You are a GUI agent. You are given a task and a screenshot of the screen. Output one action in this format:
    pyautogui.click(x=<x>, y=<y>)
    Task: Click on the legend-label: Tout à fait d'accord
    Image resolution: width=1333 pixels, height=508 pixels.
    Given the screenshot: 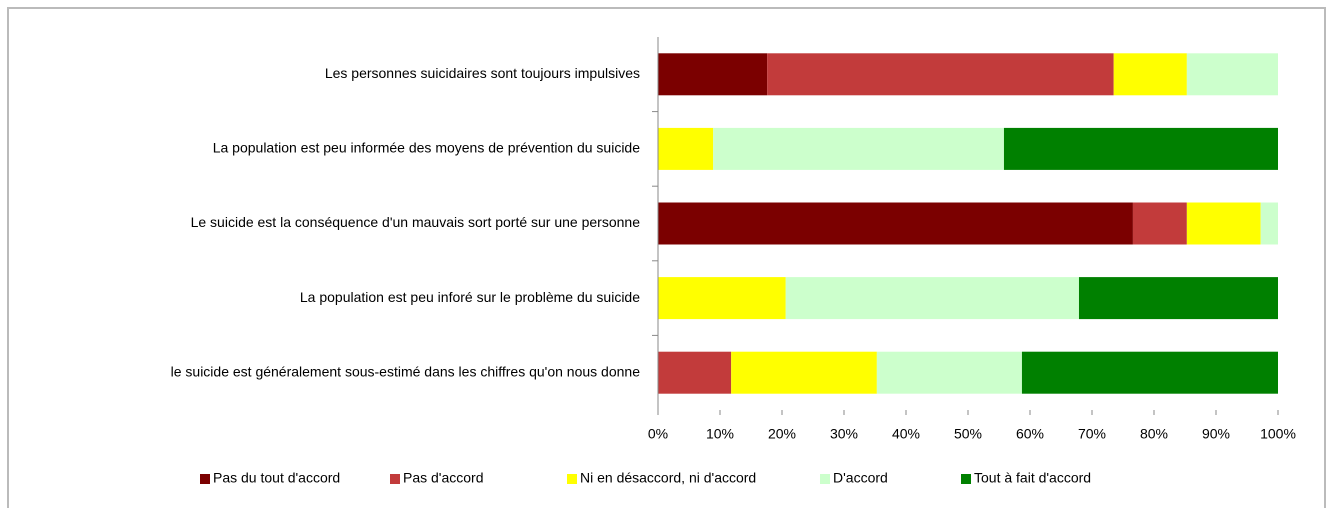 What is the action you would take?
    pyautogui.click(x=1032, y=478)
    